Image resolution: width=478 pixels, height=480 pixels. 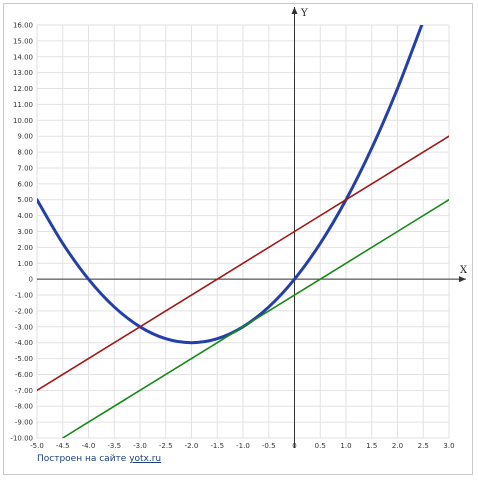 What do you see at coordinates (423, 446) in the screenshot?
I see `x-tick-label: 2.5` at bounding box center [423, 446].